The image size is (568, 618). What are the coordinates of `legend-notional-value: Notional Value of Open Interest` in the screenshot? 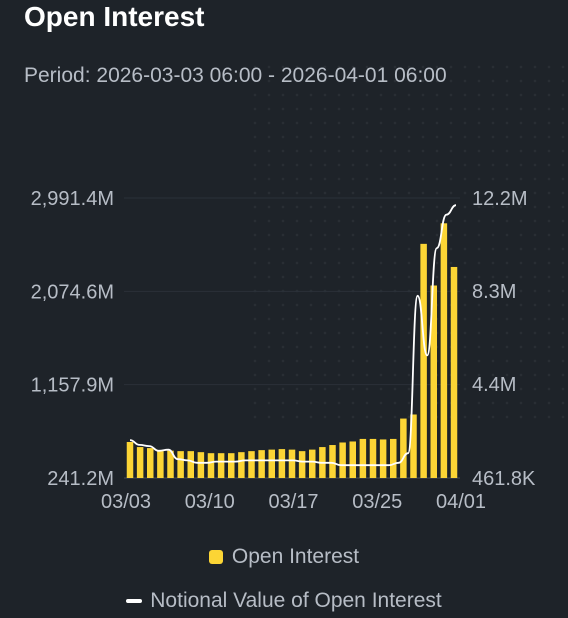 It's located at (284, 599).